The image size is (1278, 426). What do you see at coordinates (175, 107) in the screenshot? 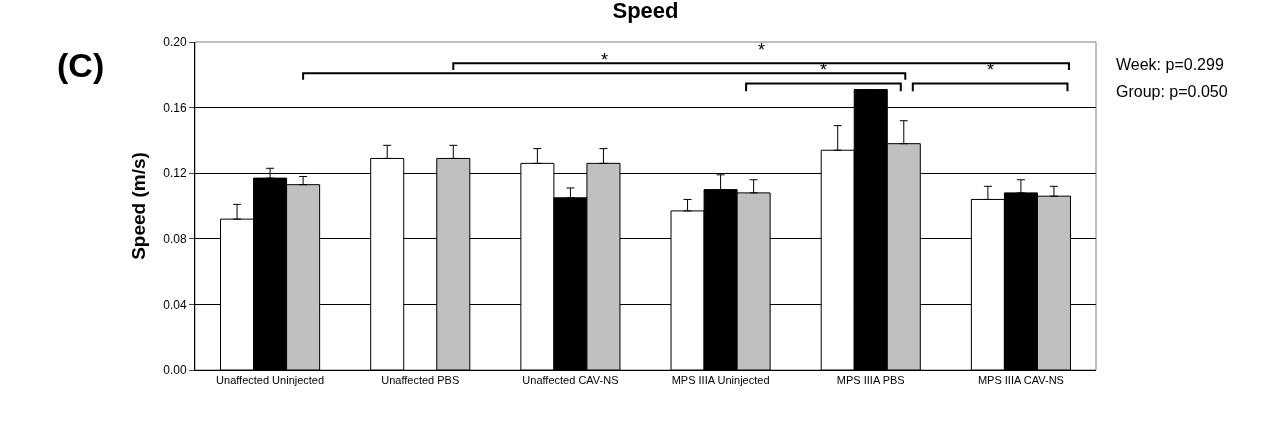
I see `y-tick-label: 0.16` at bounding box center [175, 107].